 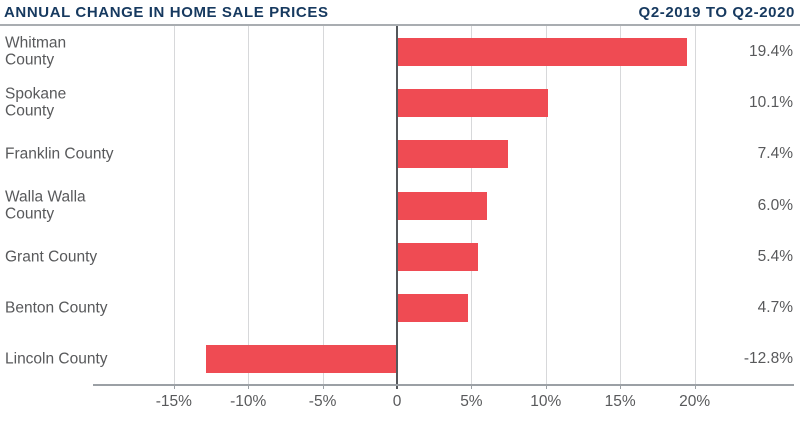 I want to click on zero-baseline, so click(x=397, y=205).